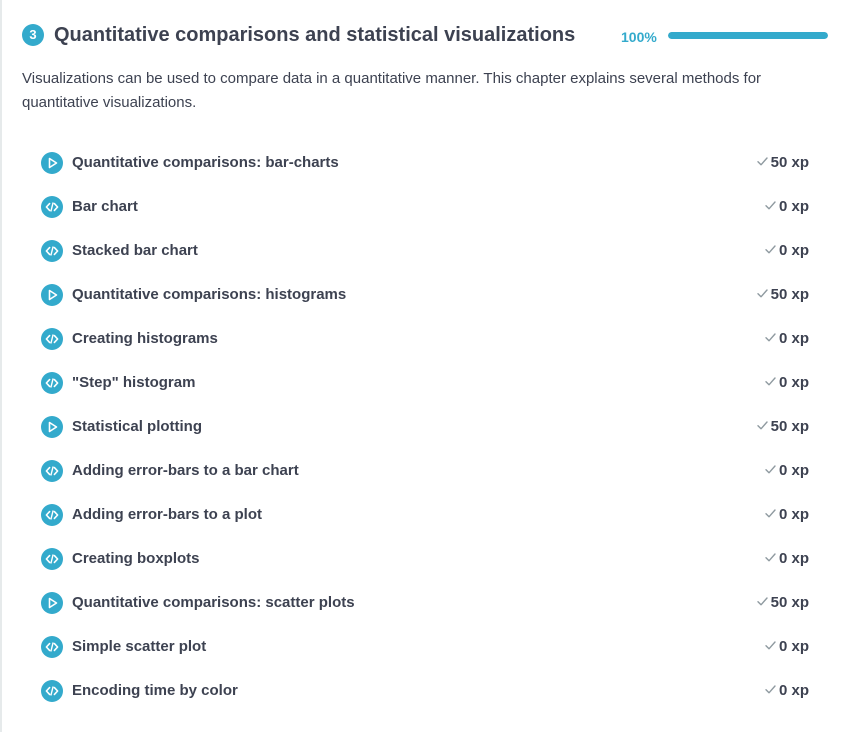 Image resolution: width=848 pixels, height=732 pixels. What do you see at coordinates (33, 35) in the screenshot?
I see `chapter-number-badge: 3` at bounding box center [33, 35].